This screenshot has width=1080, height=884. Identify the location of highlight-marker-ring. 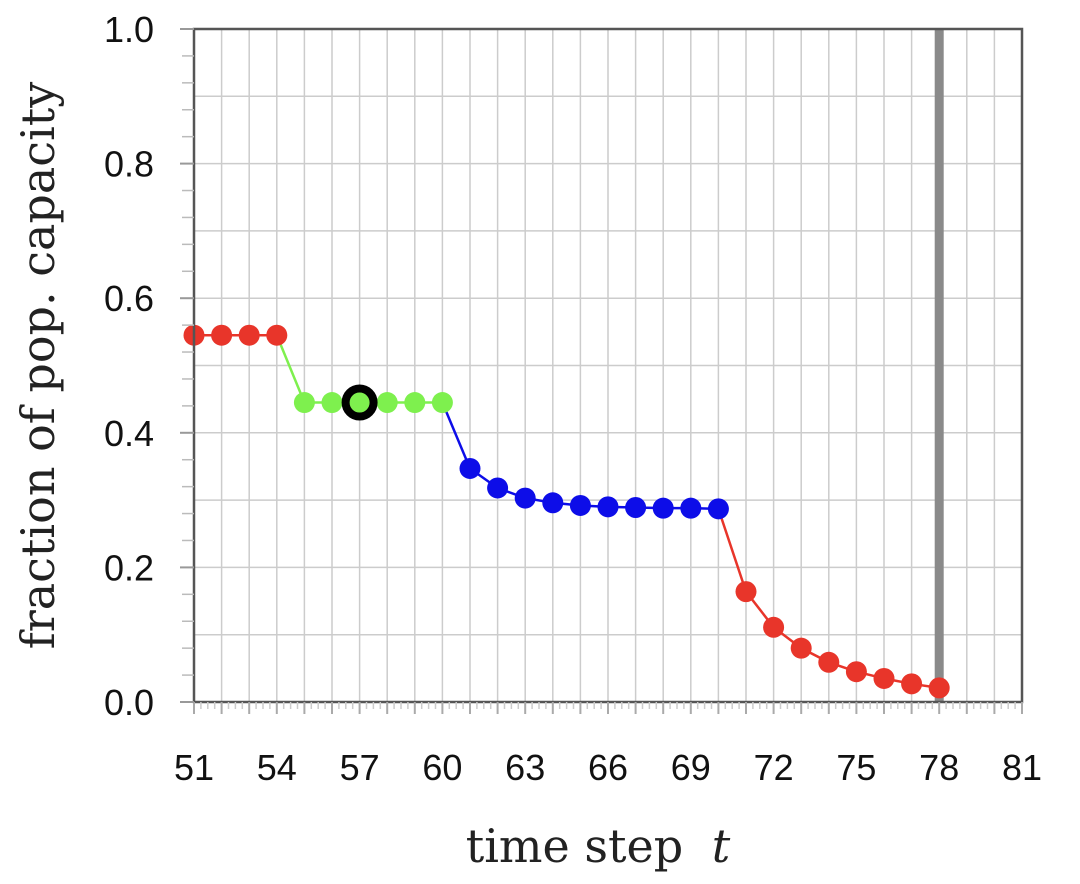
(359, 402).